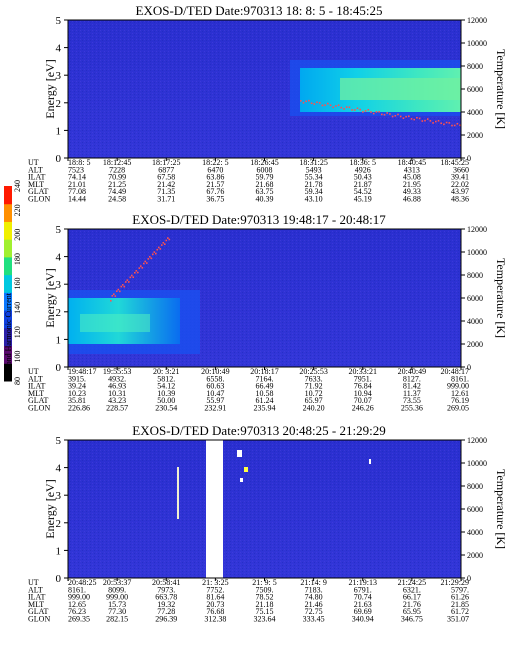 The image size is (505, 649). I want to click on table-cell: 19:48:17, so click(82, 371).